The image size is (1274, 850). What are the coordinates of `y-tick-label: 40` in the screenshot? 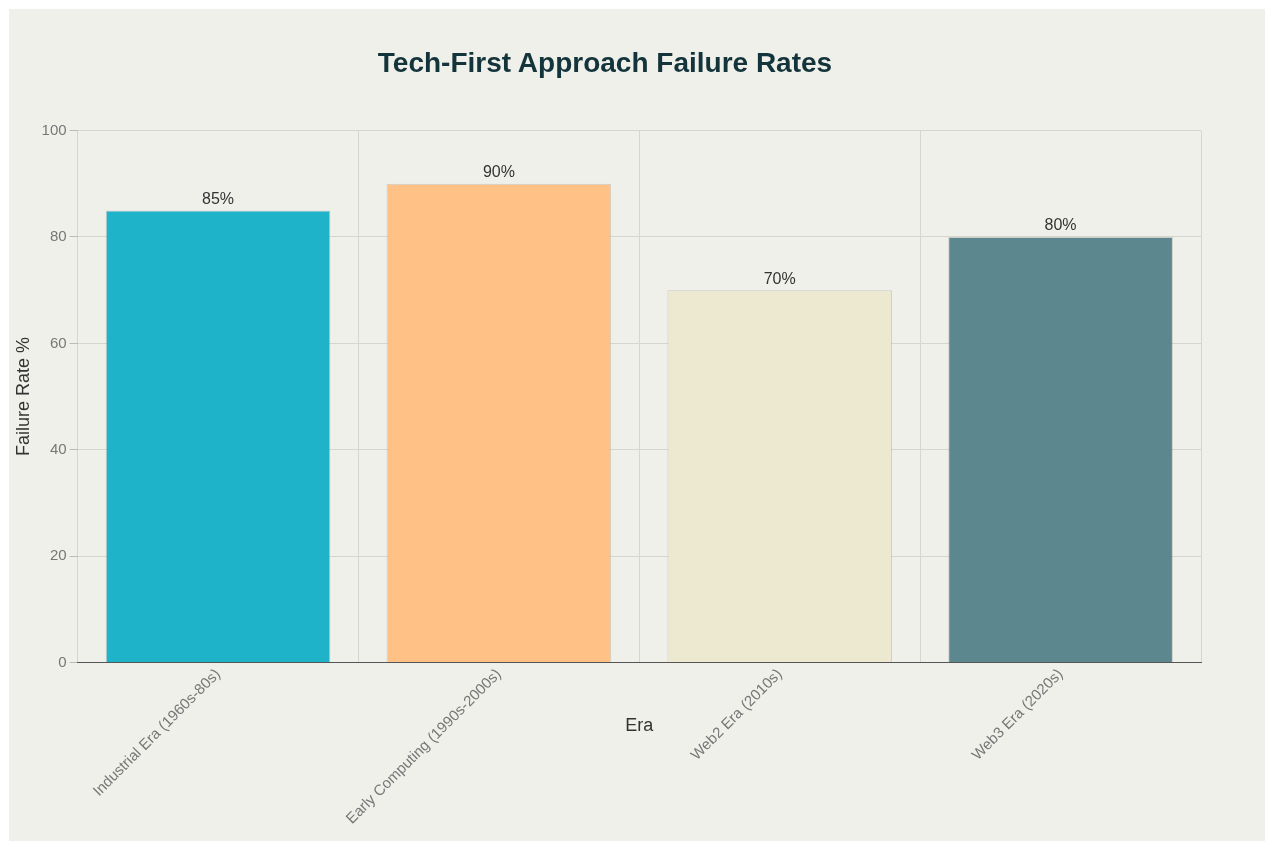 It's located at (58, 448).